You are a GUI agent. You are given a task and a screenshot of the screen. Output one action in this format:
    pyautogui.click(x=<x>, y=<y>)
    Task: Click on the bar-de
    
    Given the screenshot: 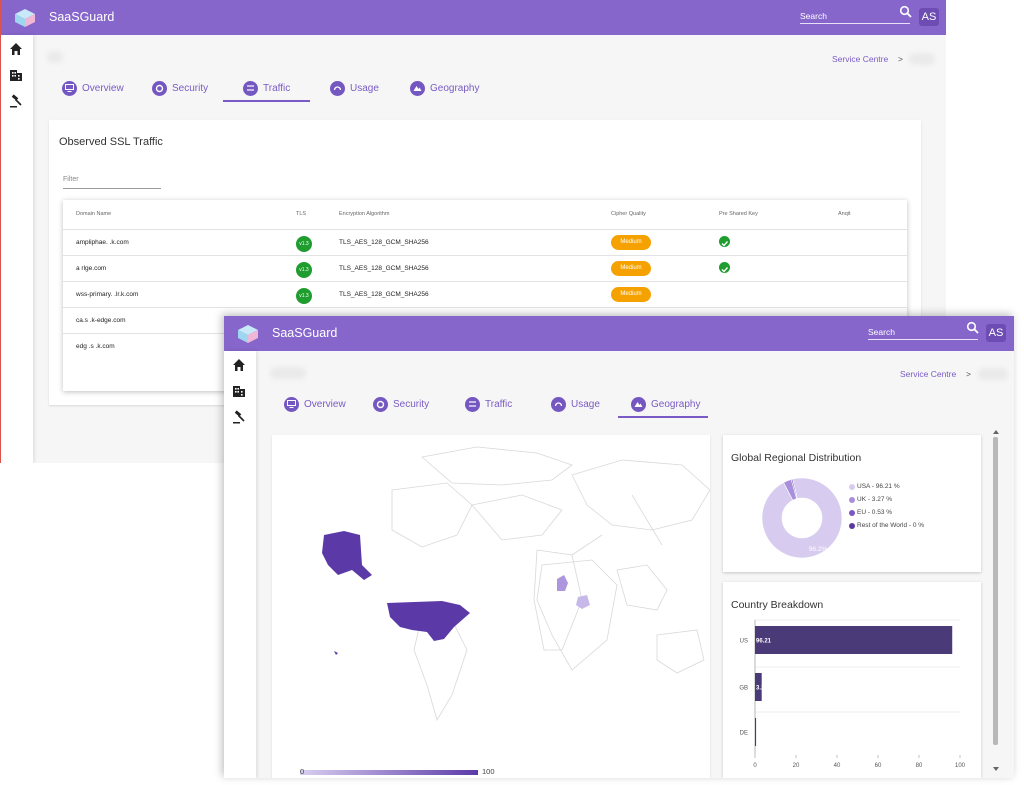 What is the action you would take?
    pyautogui.click(x=756, y=732)
    